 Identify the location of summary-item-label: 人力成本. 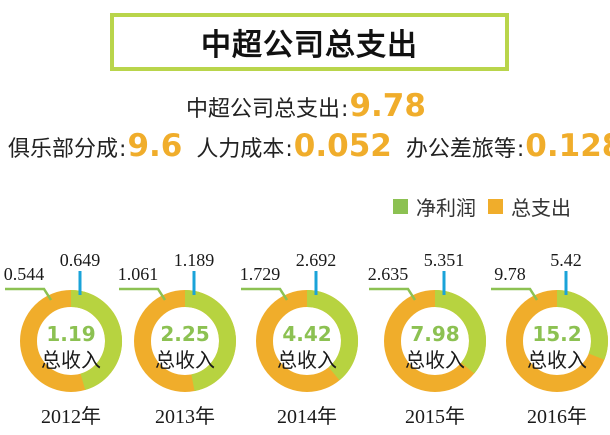
(240, 149).